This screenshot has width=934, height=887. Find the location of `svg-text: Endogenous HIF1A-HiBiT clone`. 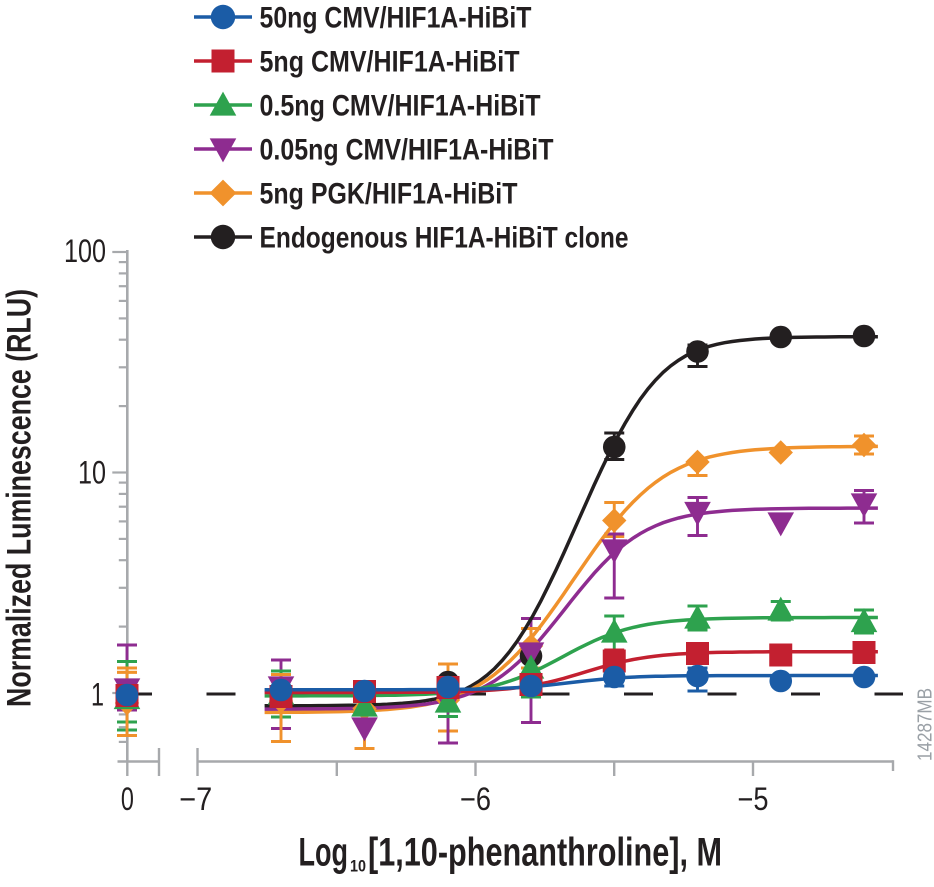

svg-text: Endogenous HIF1A-HiBiT clone is located at coordinates (444, 237).